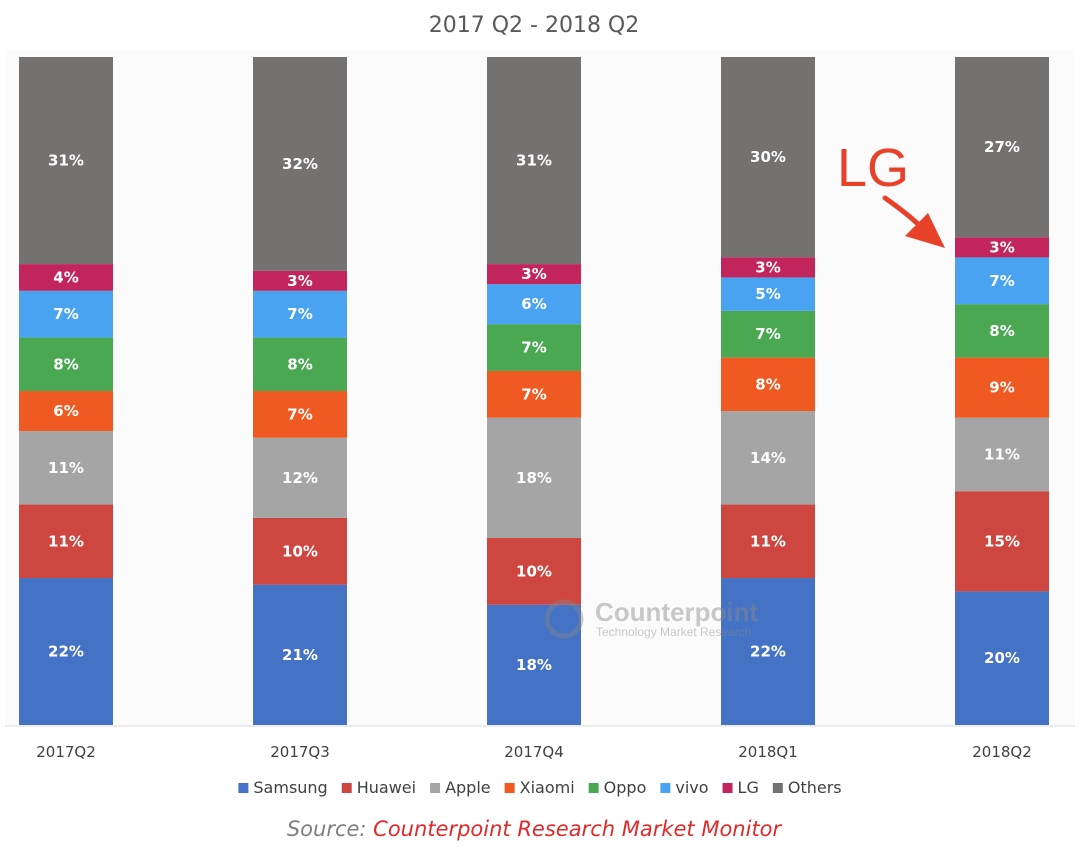  I want to click on data-label-xiaomi-2017q3: 7%, so click(299, 414).